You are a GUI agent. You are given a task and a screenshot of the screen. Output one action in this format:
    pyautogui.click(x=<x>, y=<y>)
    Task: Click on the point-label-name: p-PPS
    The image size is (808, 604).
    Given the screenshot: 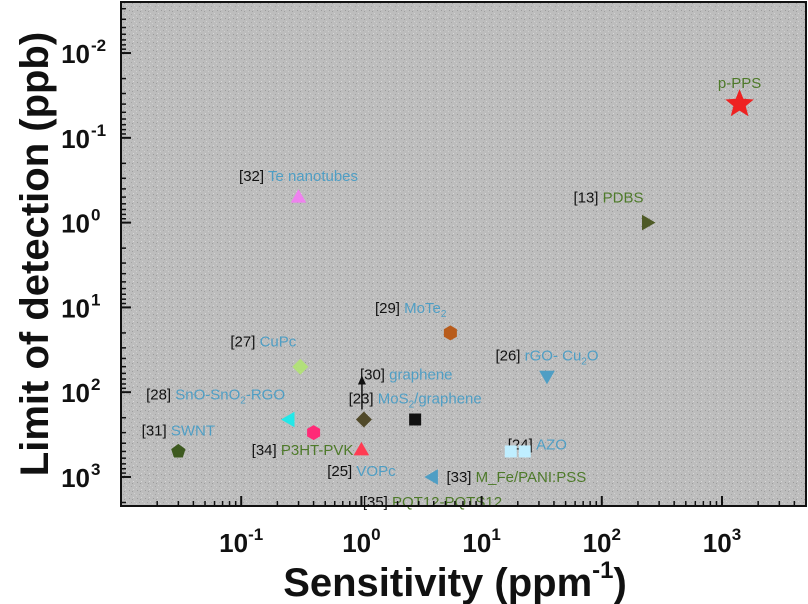 What is the action you would take?
    pyautogui.click(x=739, y=83)
    